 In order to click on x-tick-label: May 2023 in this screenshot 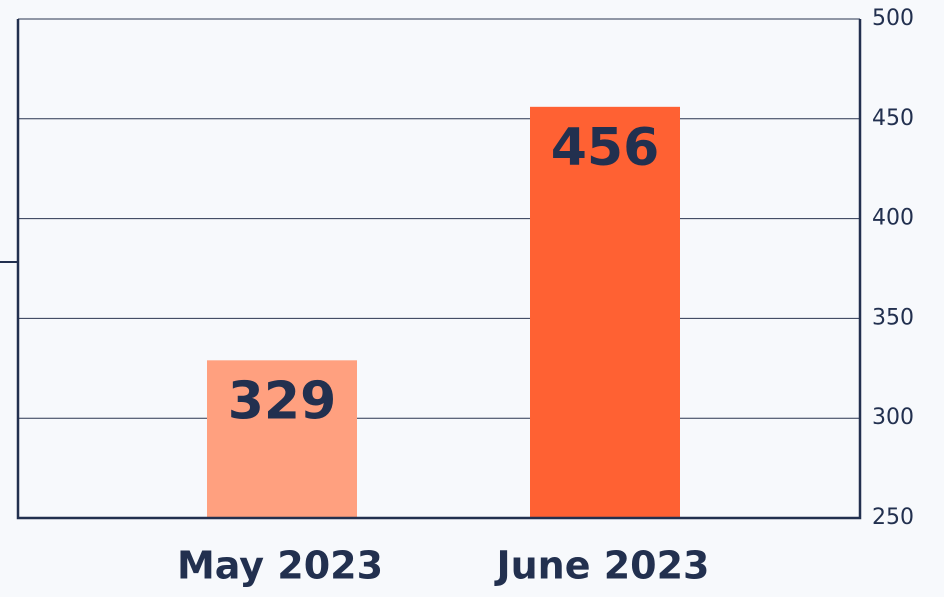, I will do `click(280, 566)`.